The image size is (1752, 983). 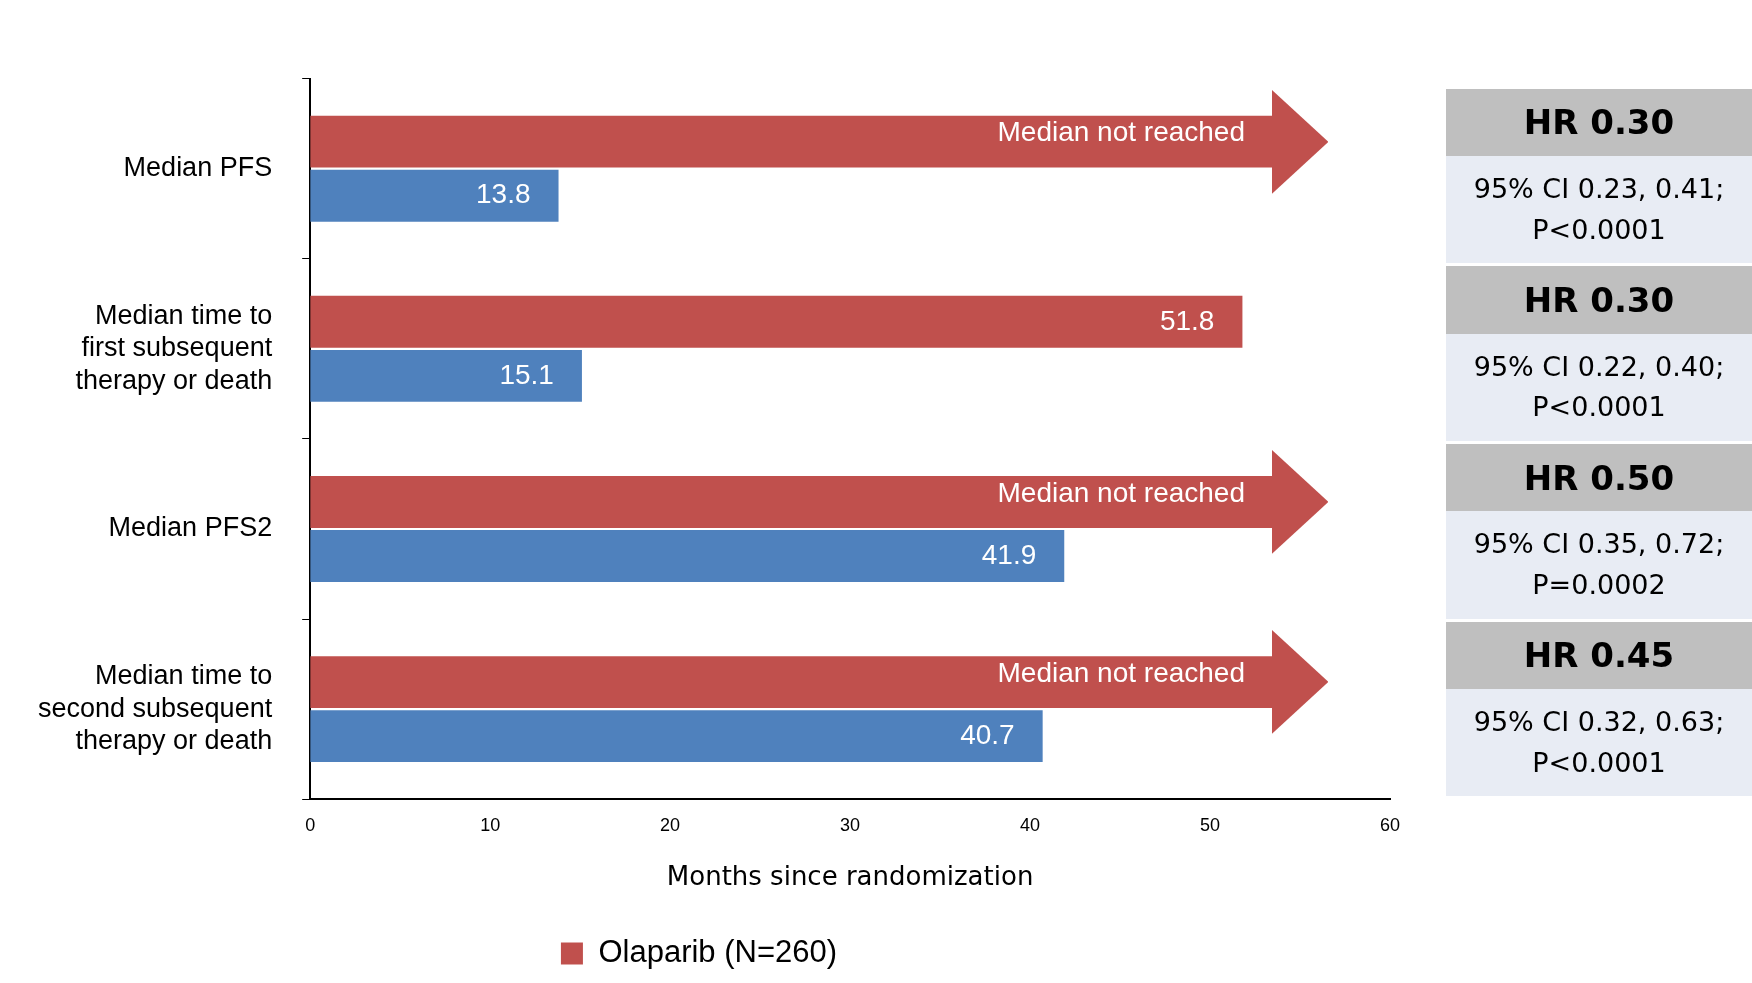 What do you see at coordinates (1210, 824) in the screenshot?
I see `x-tick-label: 50` at bounding box center [1210, 824].